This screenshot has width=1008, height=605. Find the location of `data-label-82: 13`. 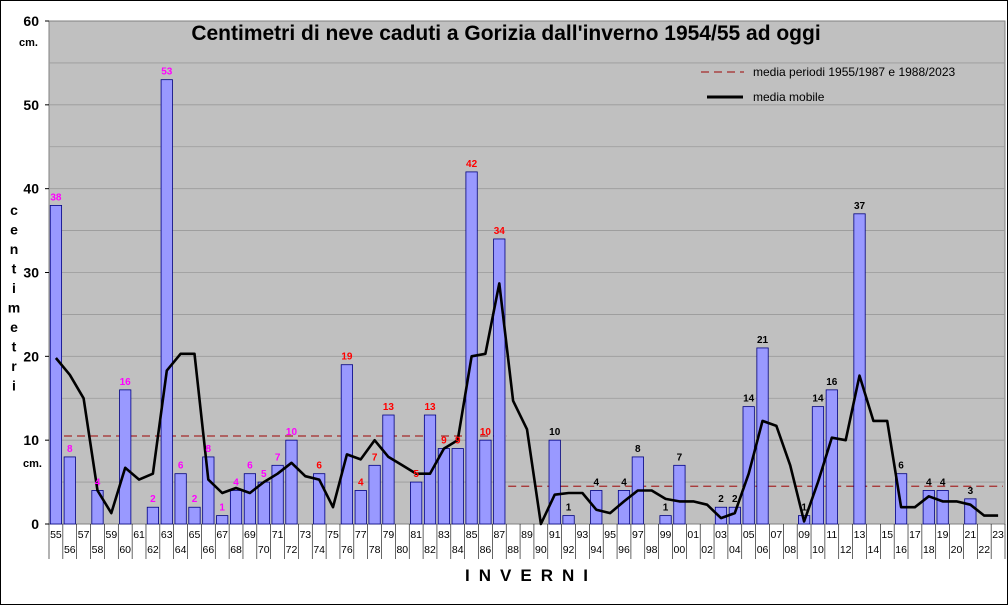

data-label-82: 13 is located at coordinates (430, 407).